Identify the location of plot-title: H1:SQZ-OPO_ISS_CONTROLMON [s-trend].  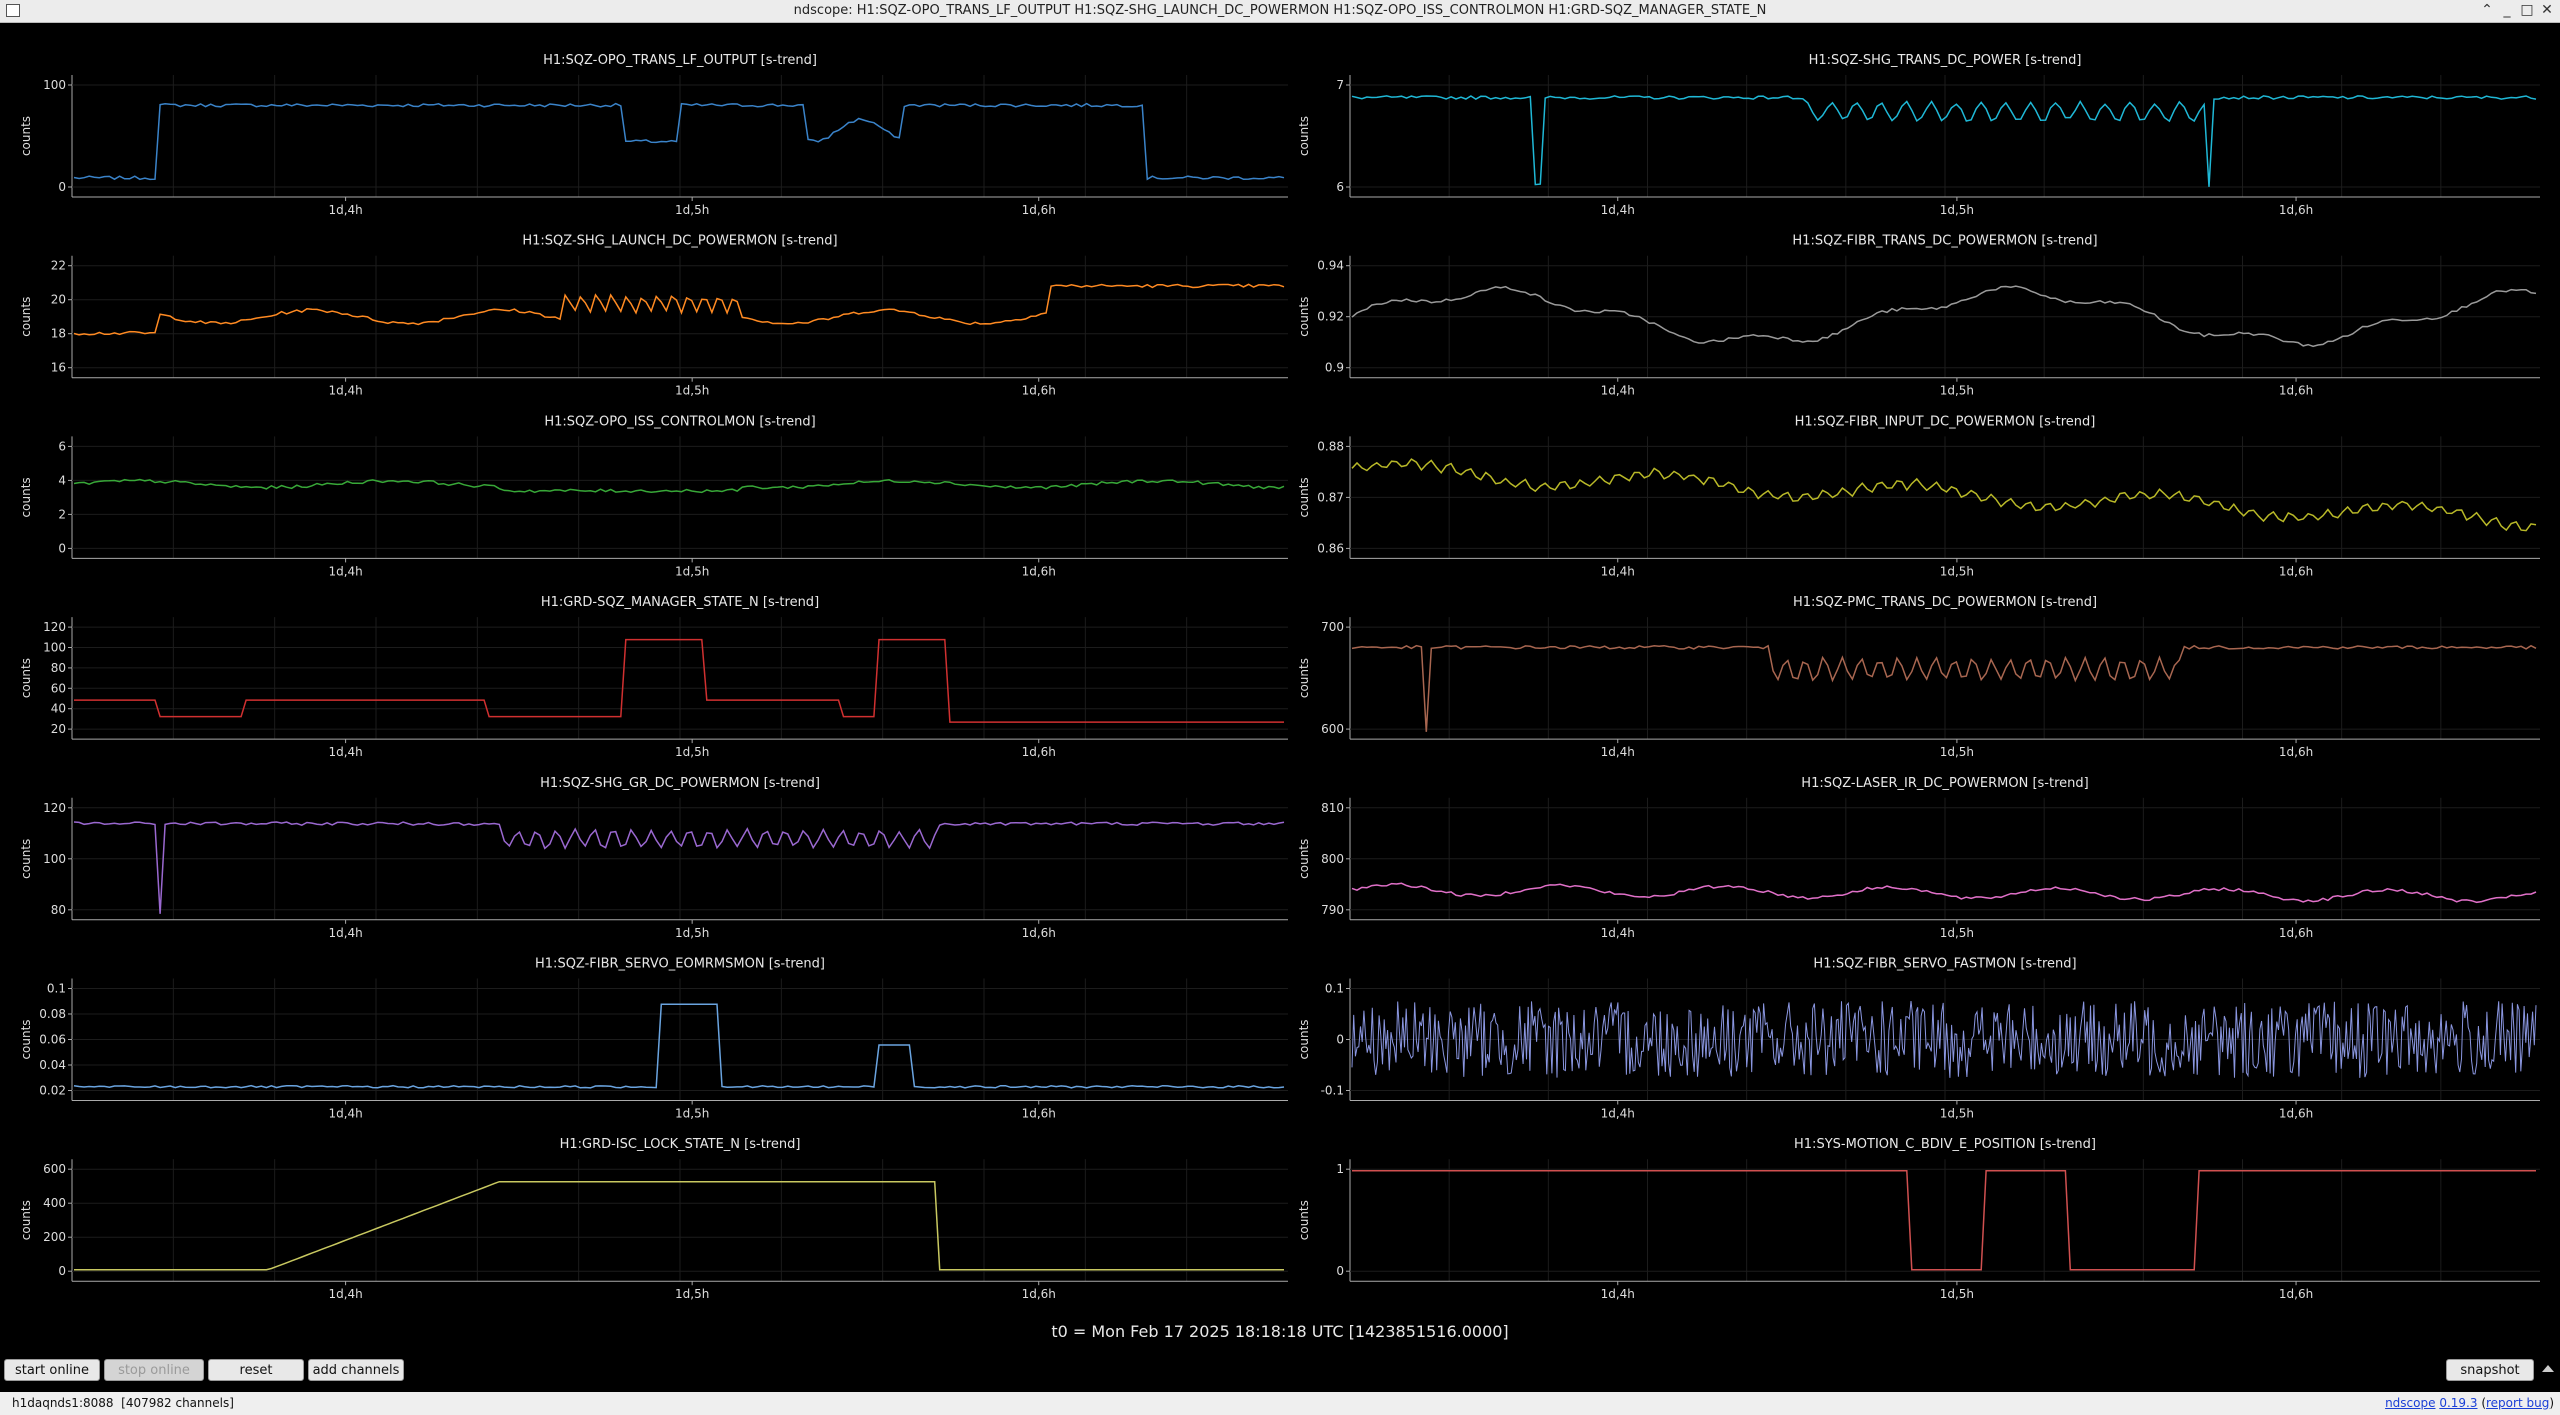
(679, 421).